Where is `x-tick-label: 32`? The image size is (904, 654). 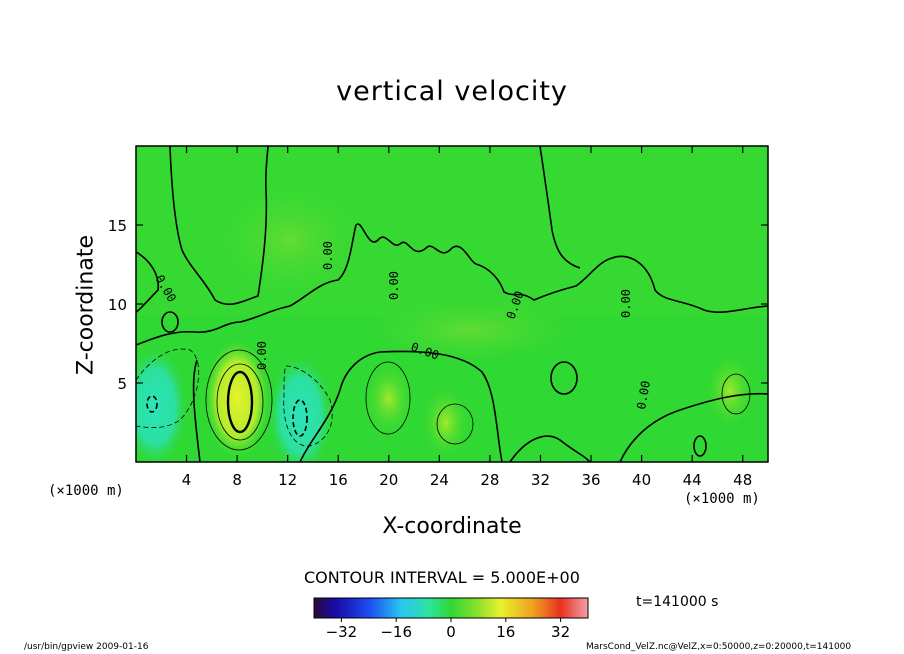
x-tick-label: 32 is located at coordinates (540, 480).